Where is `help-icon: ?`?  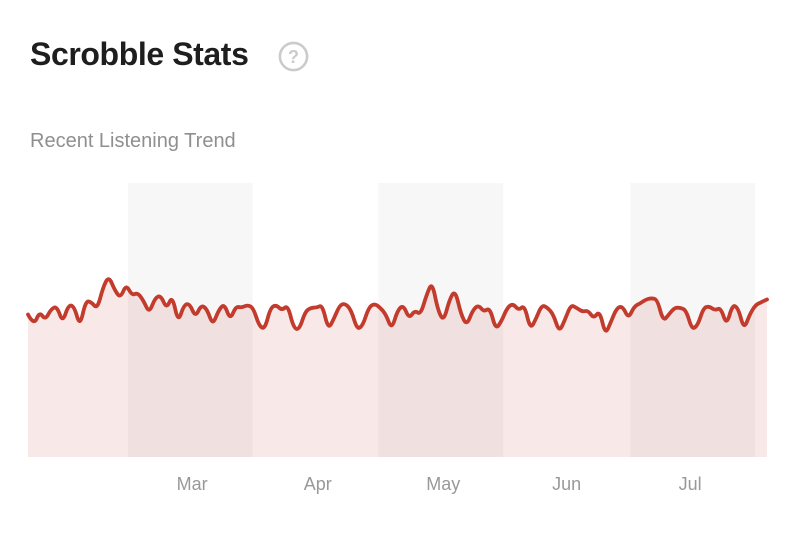 help-icon: ? is located at coordinates (293, 56).